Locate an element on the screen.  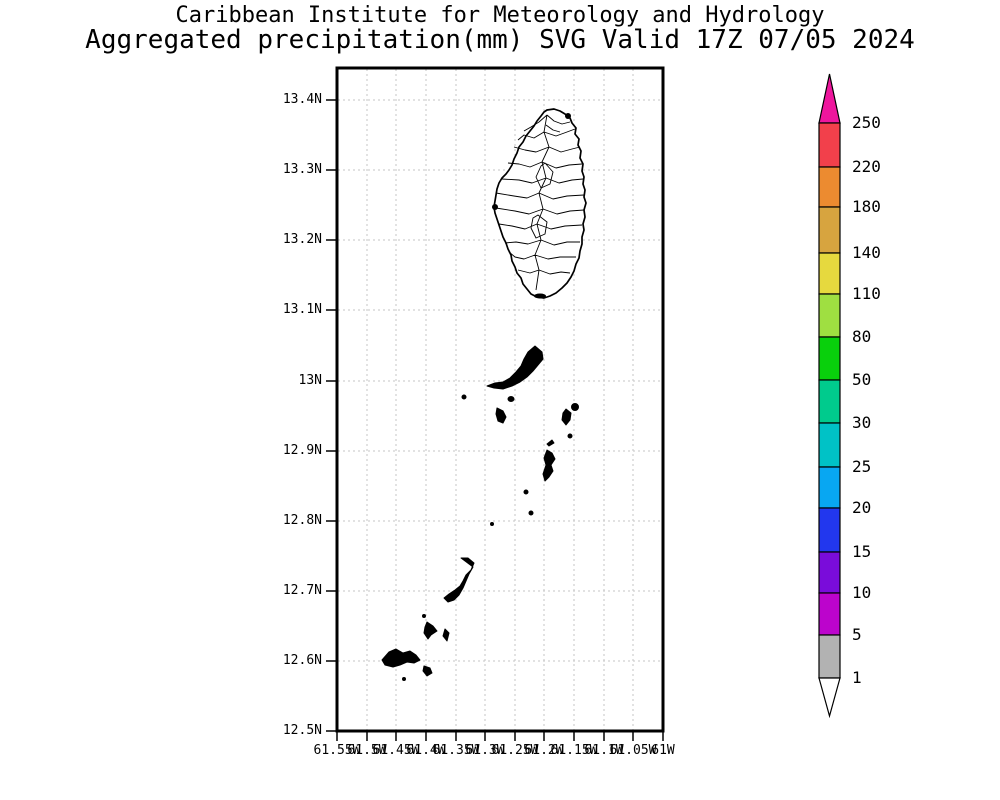
lon-tick-label: 61.45W is located at coordinates (396, 750).